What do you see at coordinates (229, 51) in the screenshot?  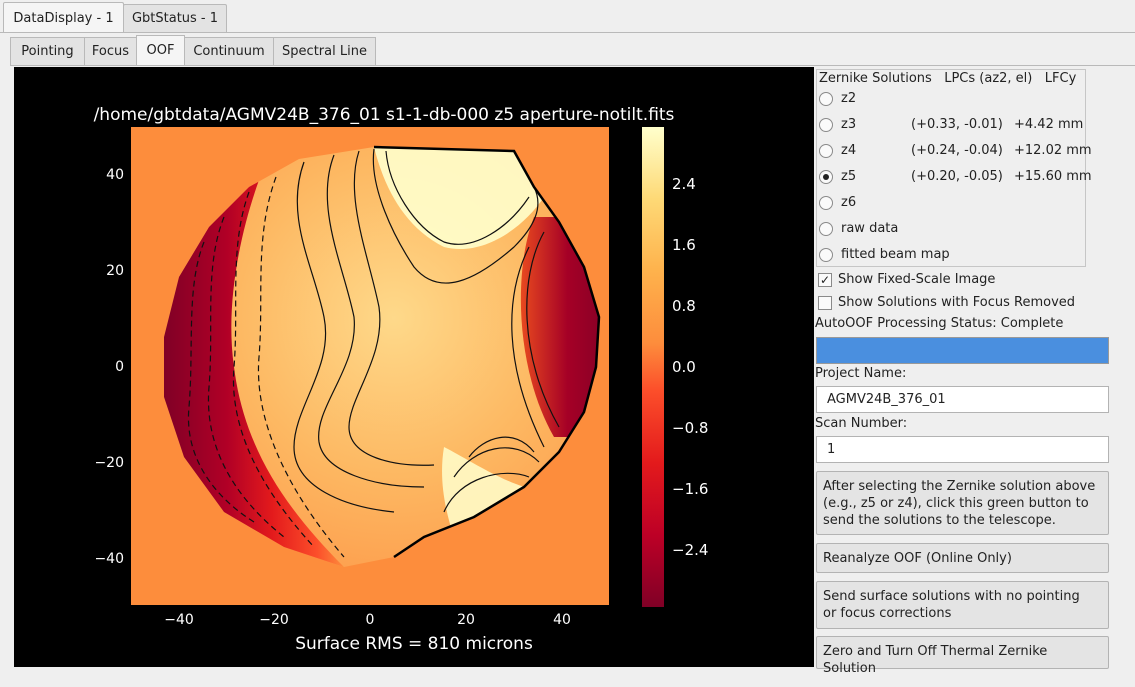 I see `subtab-continuum: Continuum` at bounding box center [229, 51].